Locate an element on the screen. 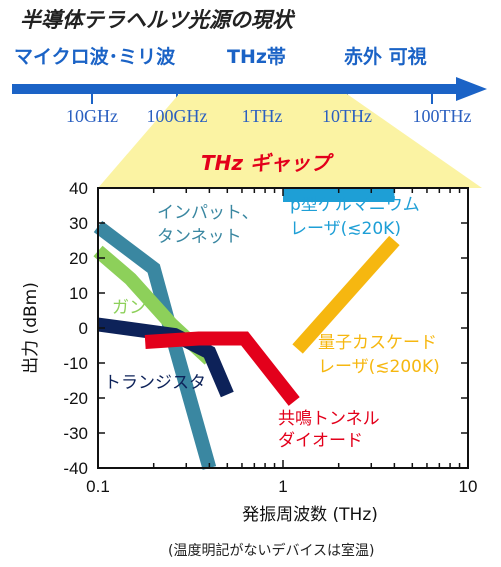 This screenshot has height=567, width=501. freq-label-100ghz: 100GHz is located at coordinates (177, 116).